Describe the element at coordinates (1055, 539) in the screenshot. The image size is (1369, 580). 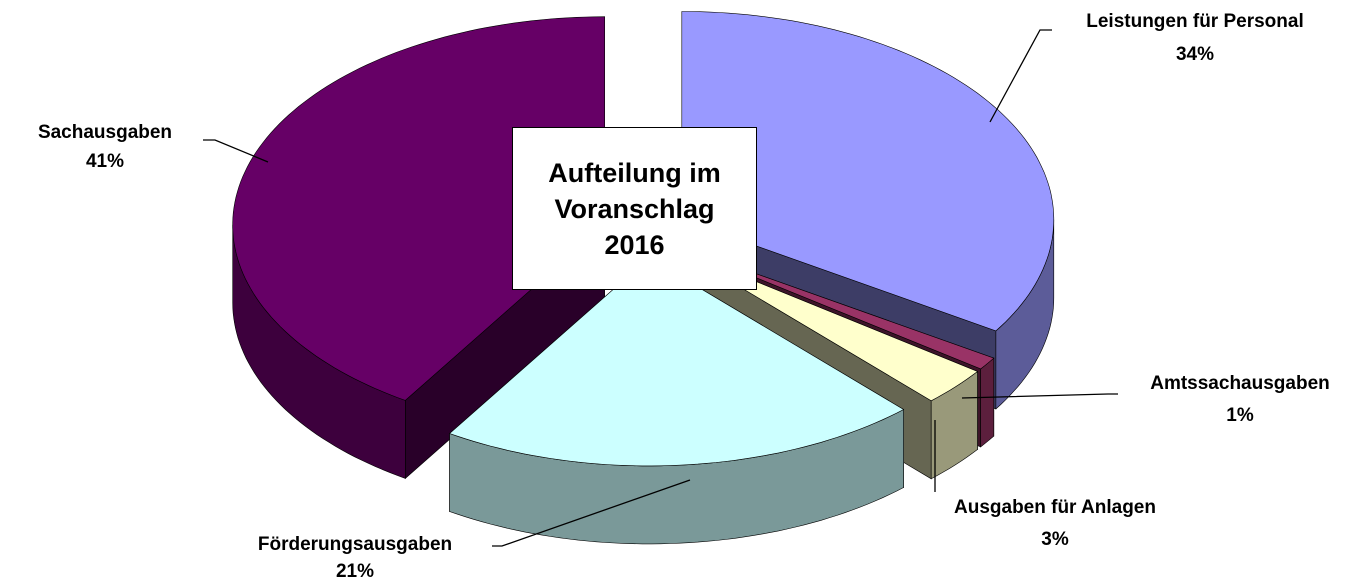
I see `data-label-value: 3%` at that location.